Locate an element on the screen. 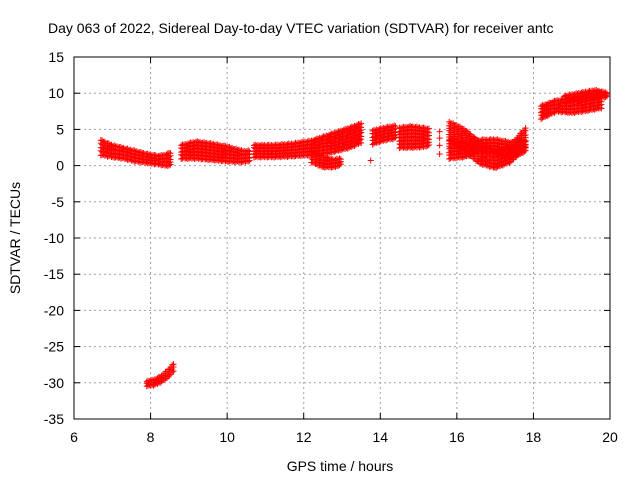 Image resolution: width=640 pixels, height=480 pixels. y-tick-label: -25 is located at coordinates (54, 347).